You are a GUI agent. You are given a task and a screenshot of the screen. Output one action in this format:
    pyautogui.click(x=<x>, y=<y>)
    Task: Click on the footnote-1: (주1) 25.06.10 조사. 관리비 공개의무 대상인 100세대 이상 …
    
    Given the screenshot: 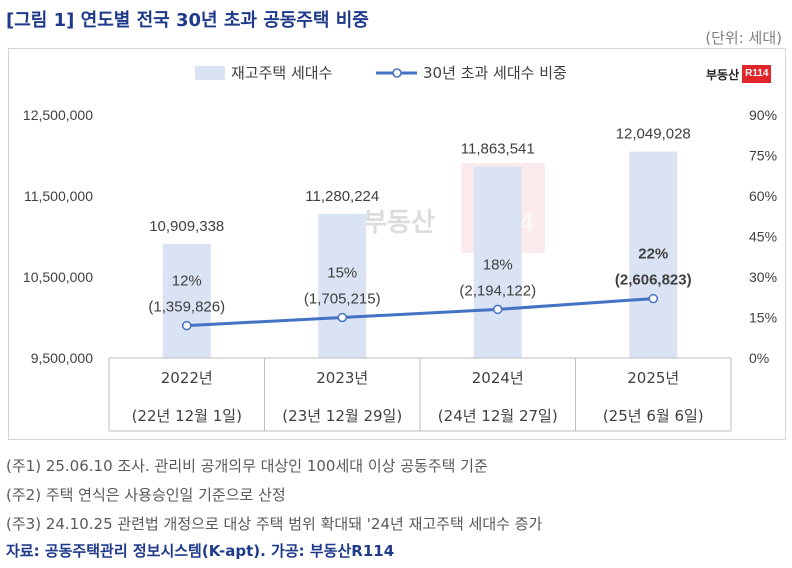 What is the action you would take?
    pyautogui.click(x=247, y=466)
    